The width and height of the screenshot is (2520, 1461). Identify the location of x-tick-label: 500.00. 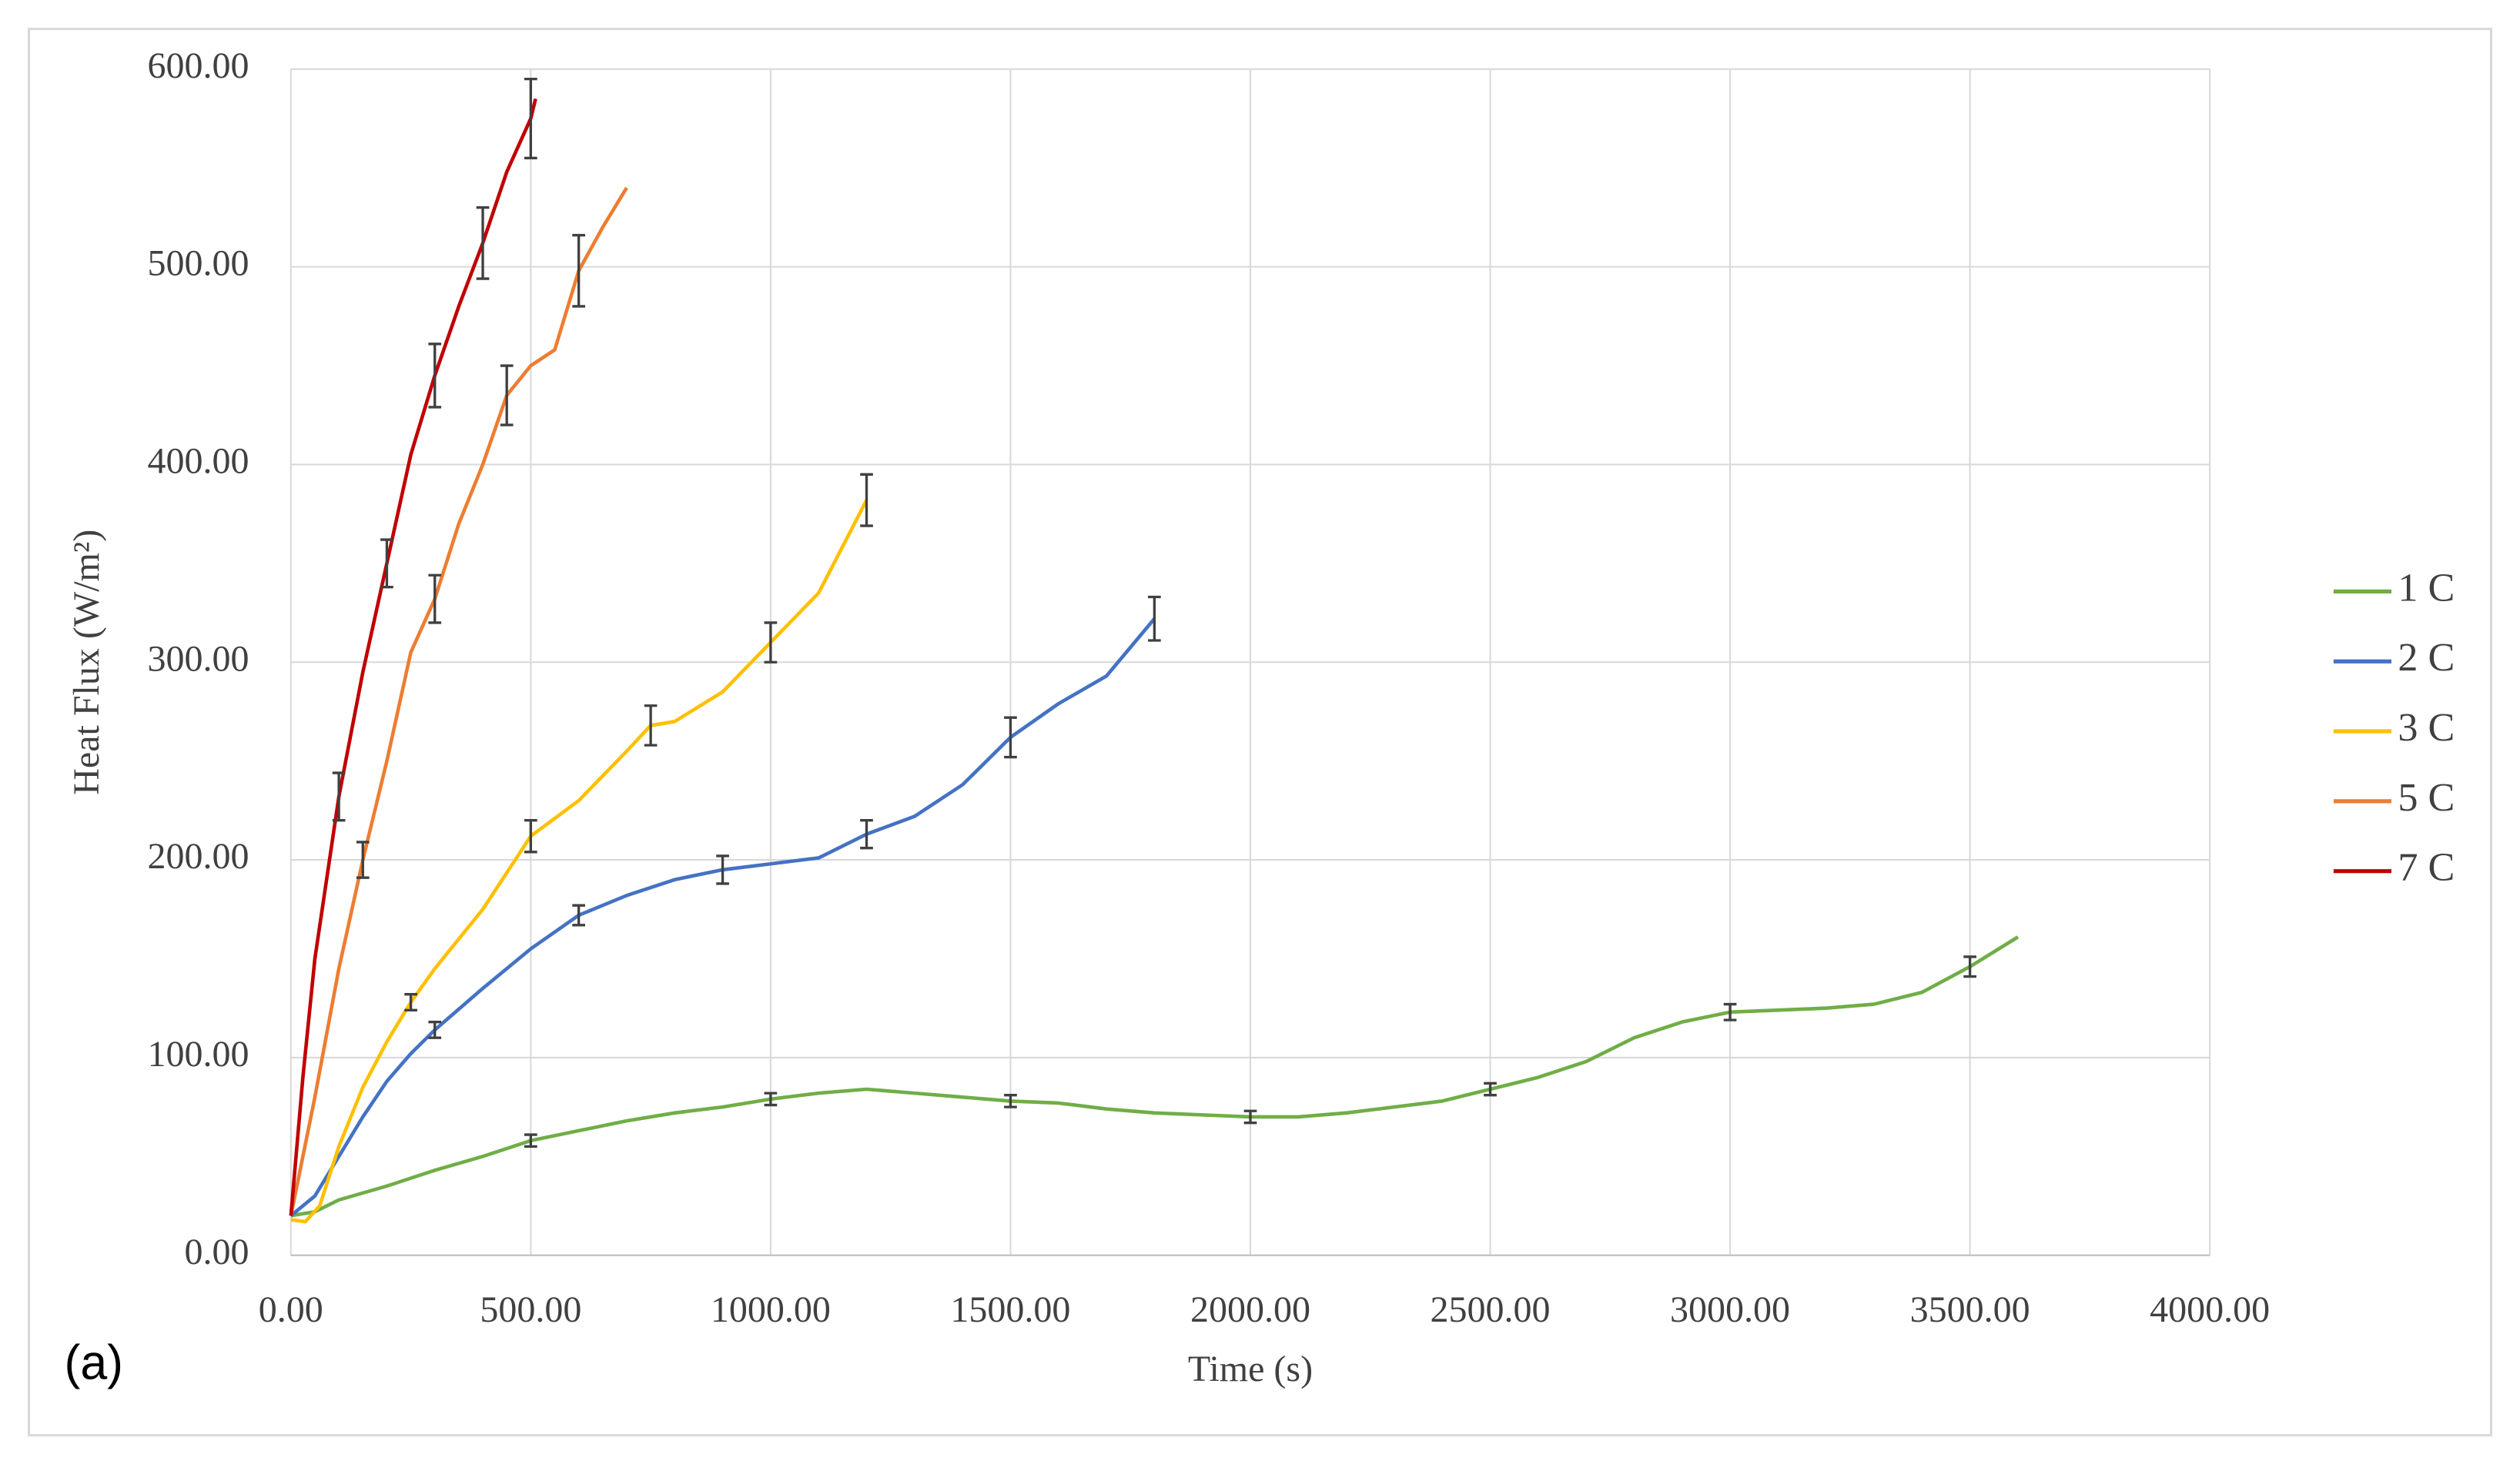
(530, 1309).